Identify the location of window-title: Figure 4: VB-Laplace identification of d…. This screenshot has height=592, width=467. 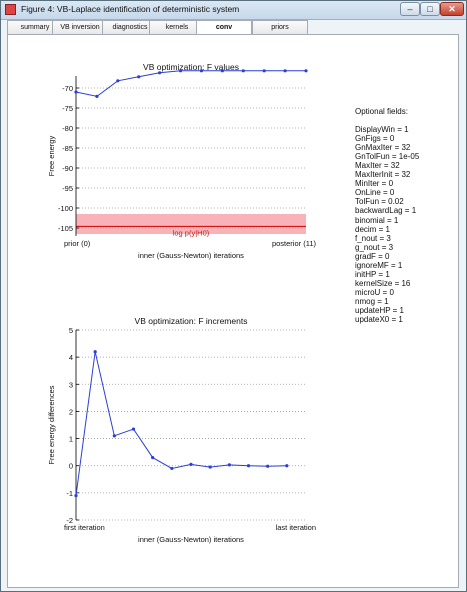
(130, 9).